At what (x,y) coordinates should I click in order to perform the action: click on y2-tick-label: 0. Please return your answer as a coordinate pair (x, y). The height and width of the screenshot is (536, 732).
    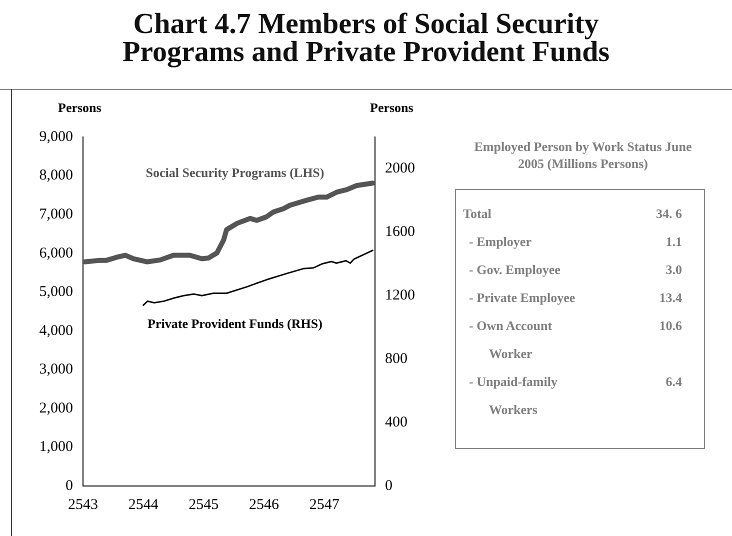
    Looking at the image, I should click on (388, 486).